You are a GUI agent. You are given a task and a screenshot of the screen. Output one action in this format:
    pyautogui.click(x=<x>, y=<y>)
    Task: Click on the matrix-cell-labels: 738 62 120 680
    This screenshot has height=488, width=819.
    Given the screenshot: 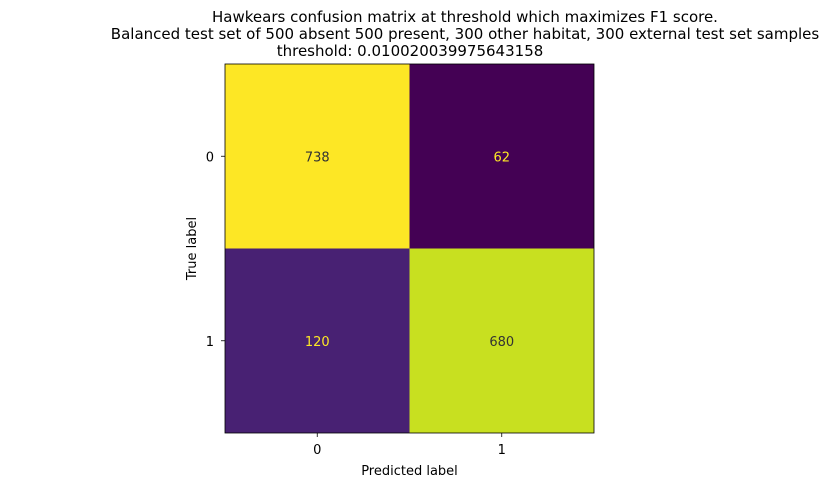 What is the action you would take?
    pyautogui.click(x=409, y=250)
    